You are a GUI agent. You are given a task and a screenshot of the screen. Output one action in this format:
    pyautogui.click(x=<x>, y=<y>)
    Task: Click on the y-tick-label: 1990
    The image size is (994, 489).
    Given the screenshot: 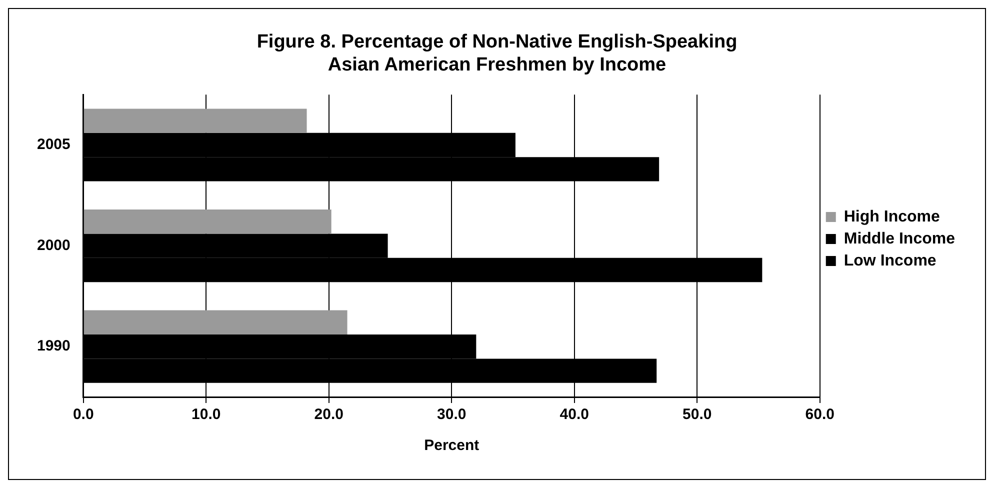 What is the action you would take?
    pyautogui.click(x=53, y=346)
    